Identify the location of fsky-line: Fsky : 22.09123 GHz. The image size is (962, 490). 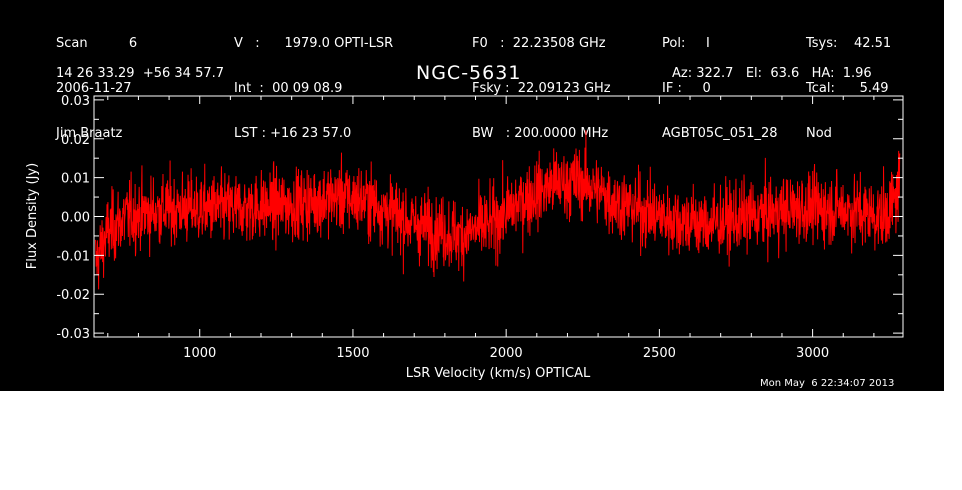
(541, 88).